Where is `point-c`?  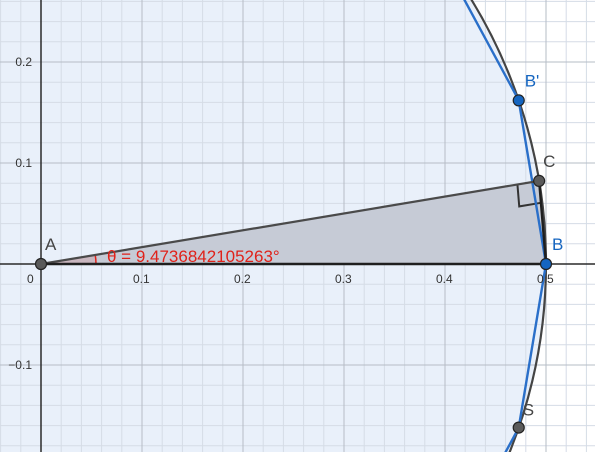
point-c is located at coordinates (539, 180).